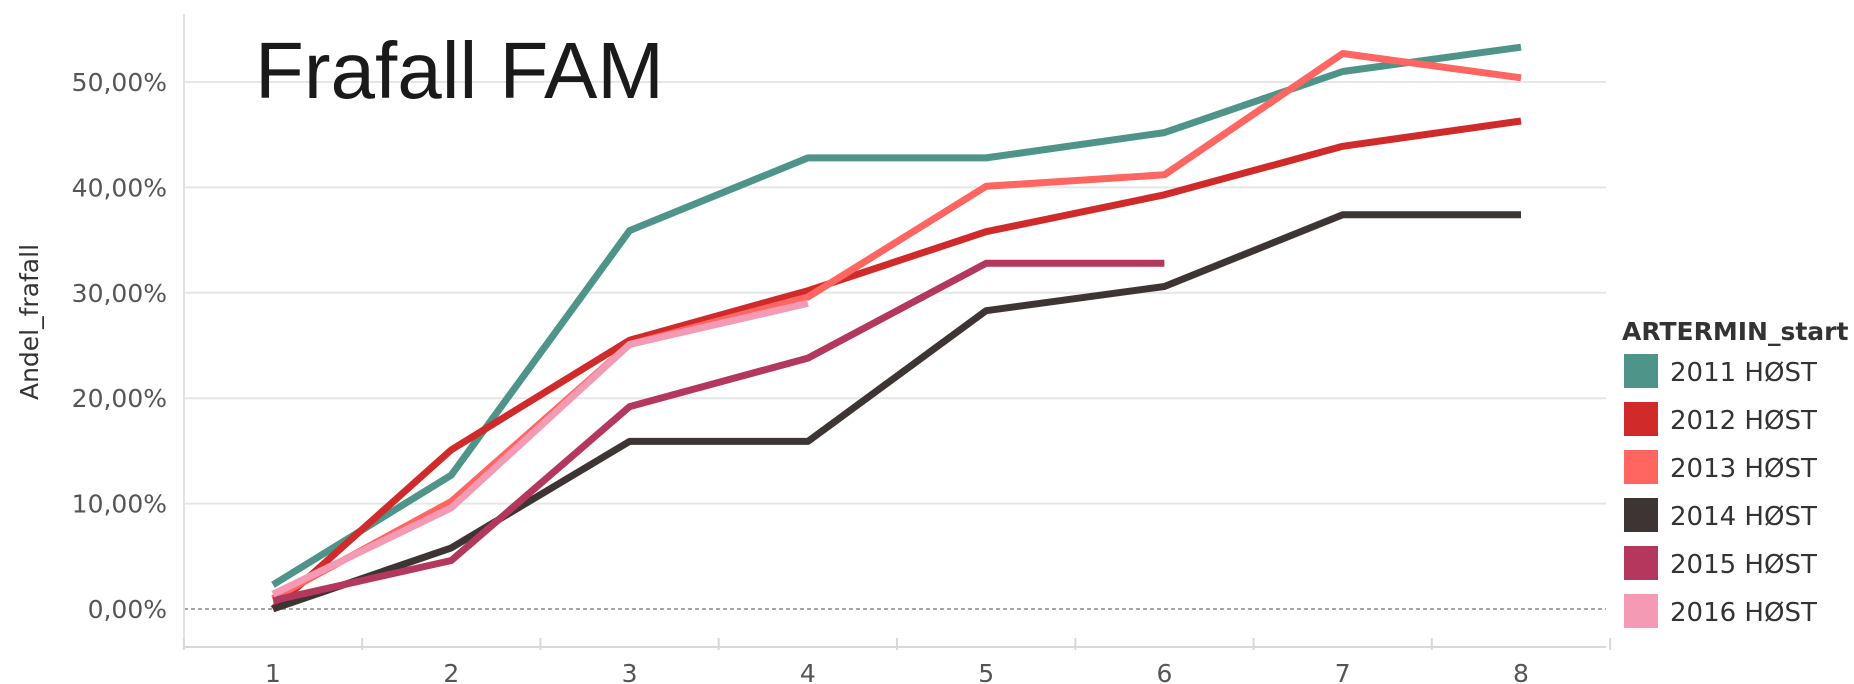 This screenshot has width=1854, height=684. I want to click on series-line-2016, so click(540, 448).